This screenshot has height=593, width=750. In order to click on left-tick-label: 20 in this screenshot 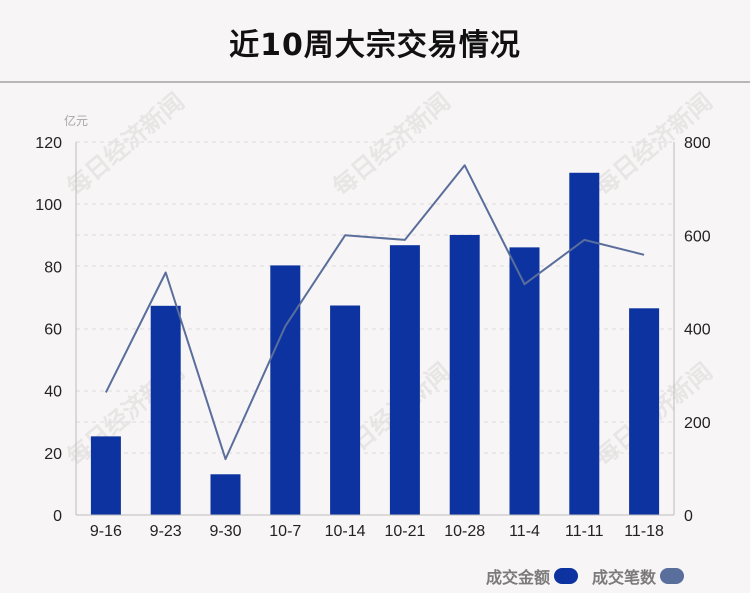, I will do `click(53, 454)`.